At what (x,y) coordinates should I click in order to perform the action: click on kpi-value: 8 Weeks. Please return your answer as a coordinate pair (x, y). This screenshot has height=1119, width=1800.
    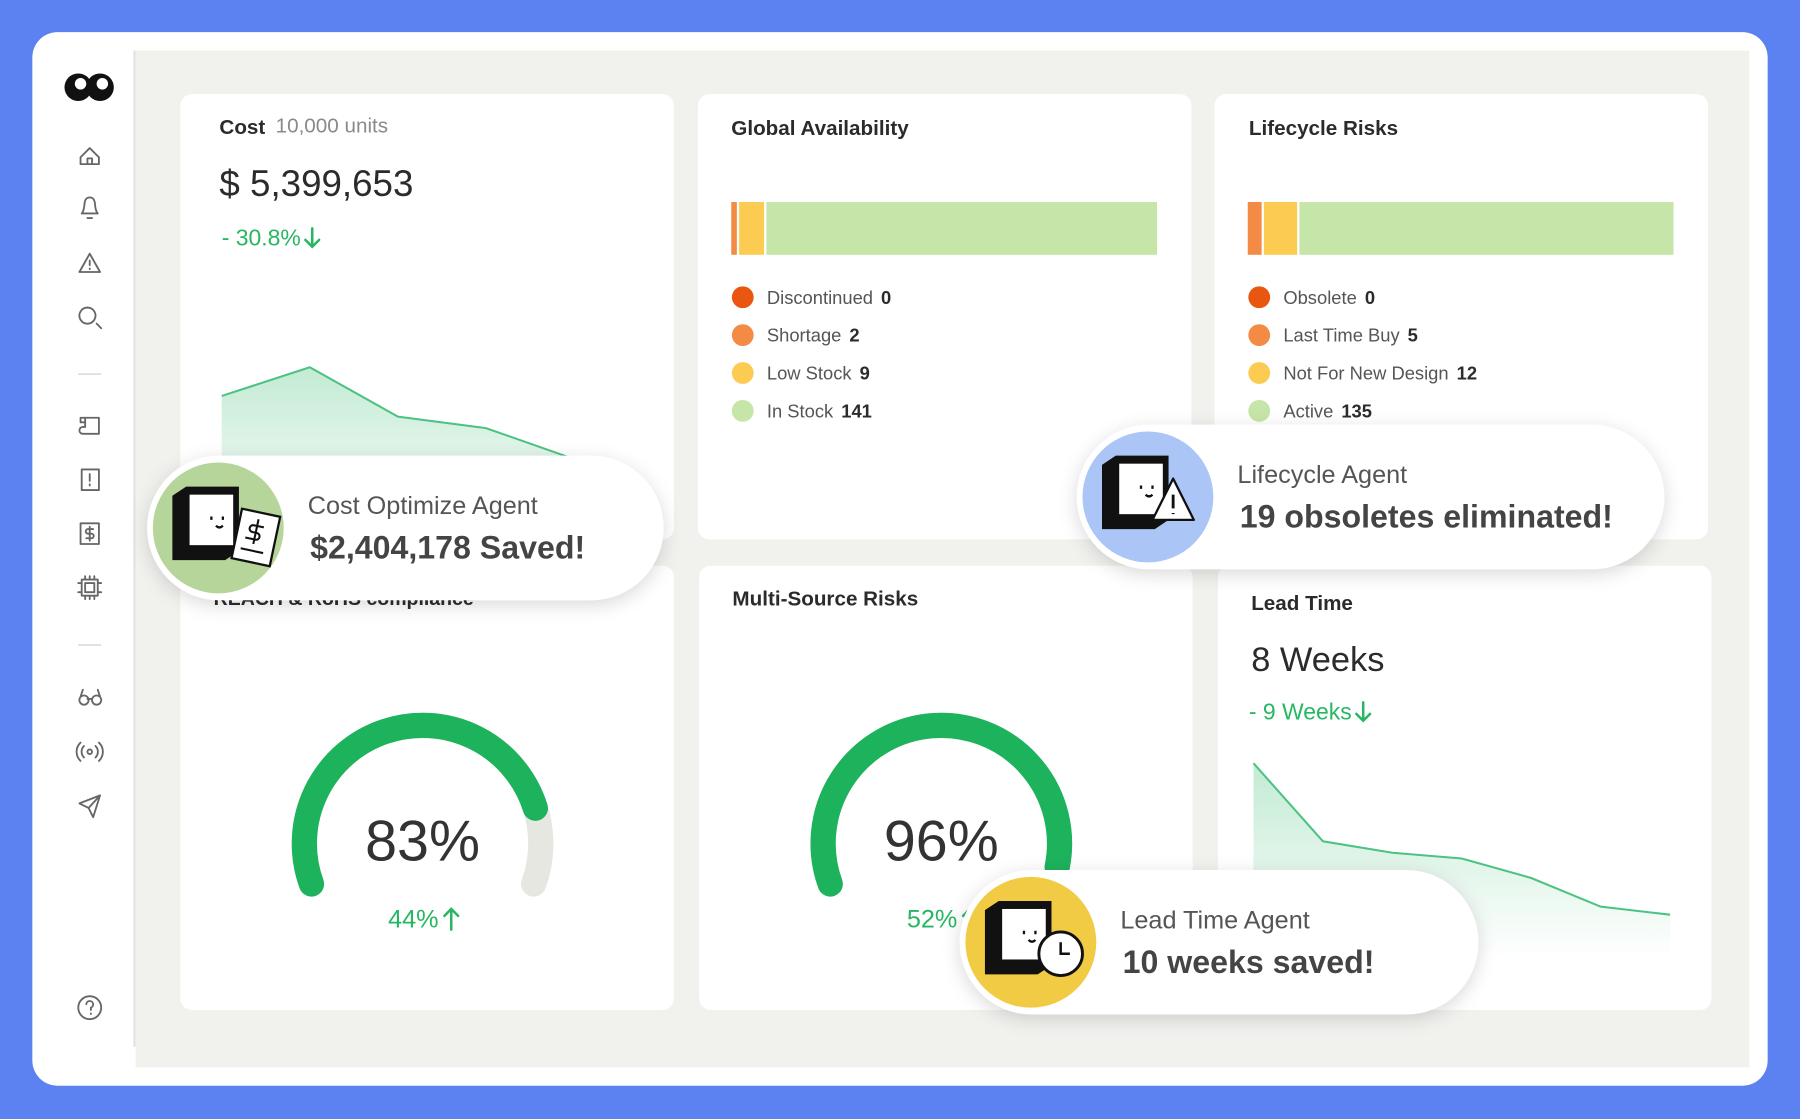
    Looking at the image, I should click on (1317, 660).